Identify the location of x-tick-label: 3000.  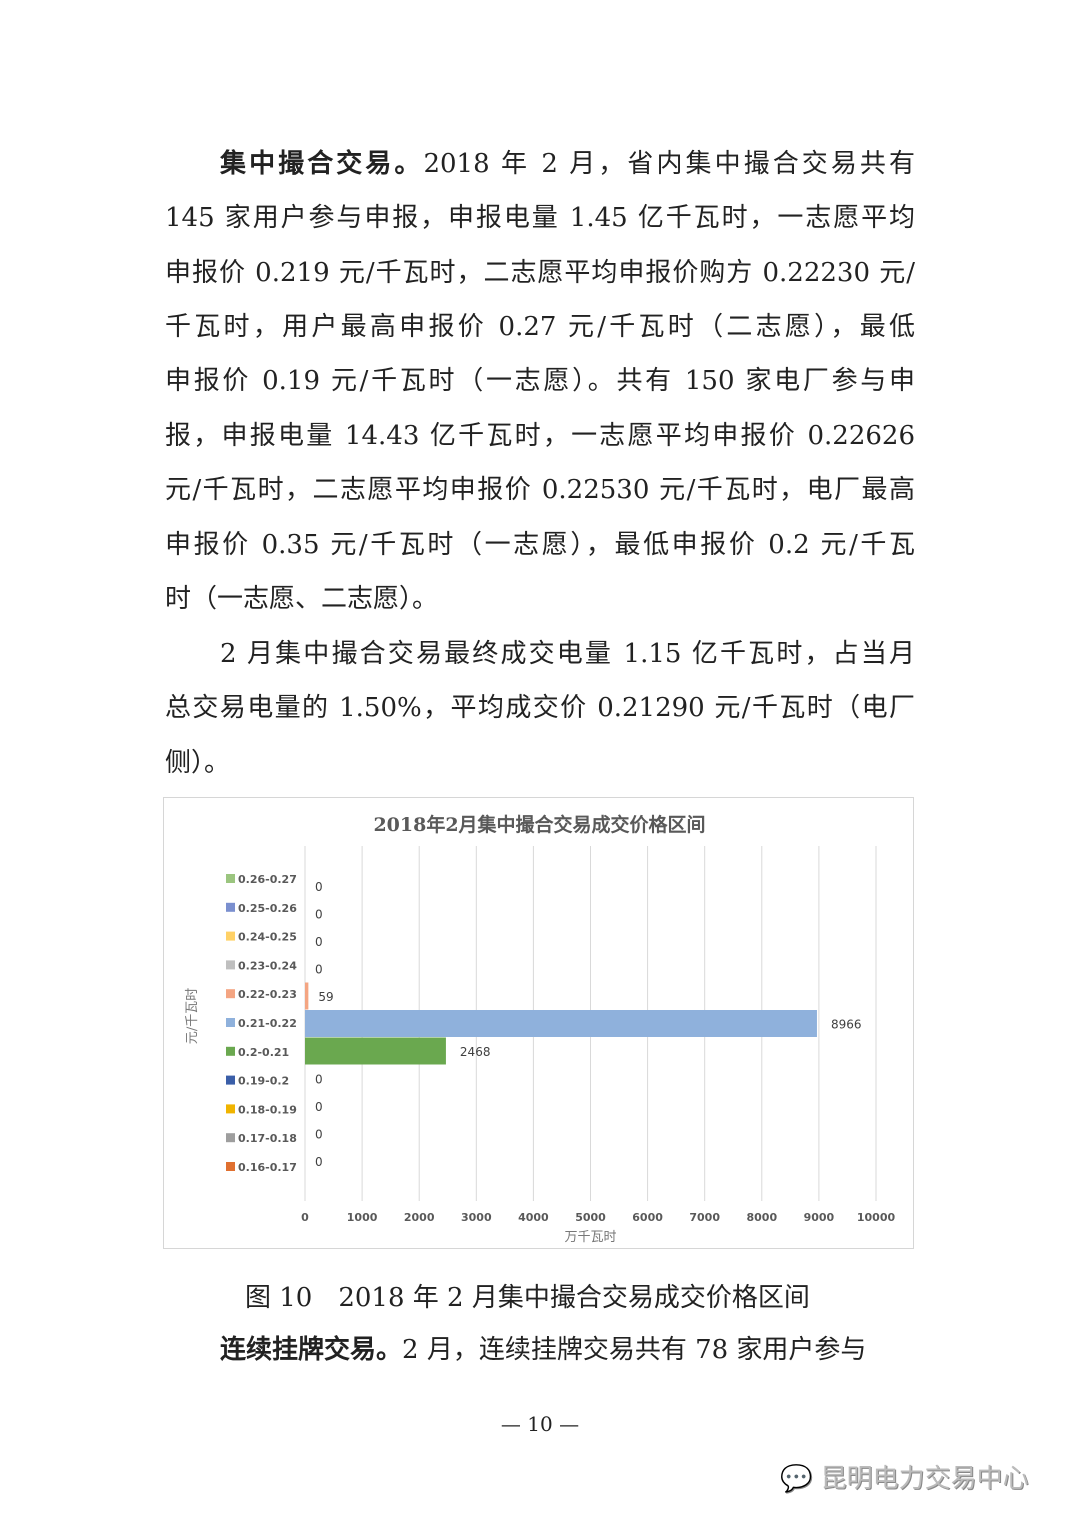
(476, 1217).